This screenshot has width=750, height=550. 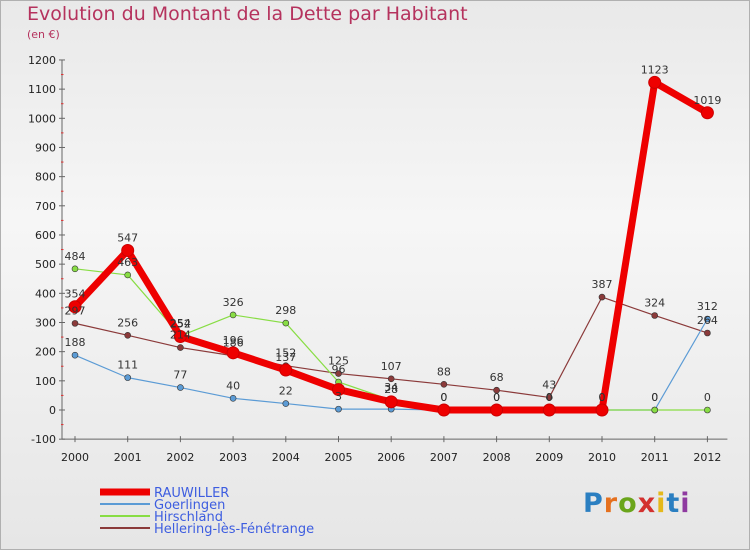 What do you see at coordinates (128, 457) in the screenshot?
I see `x-tick-label: 2001` at bounding box center [128, 457].